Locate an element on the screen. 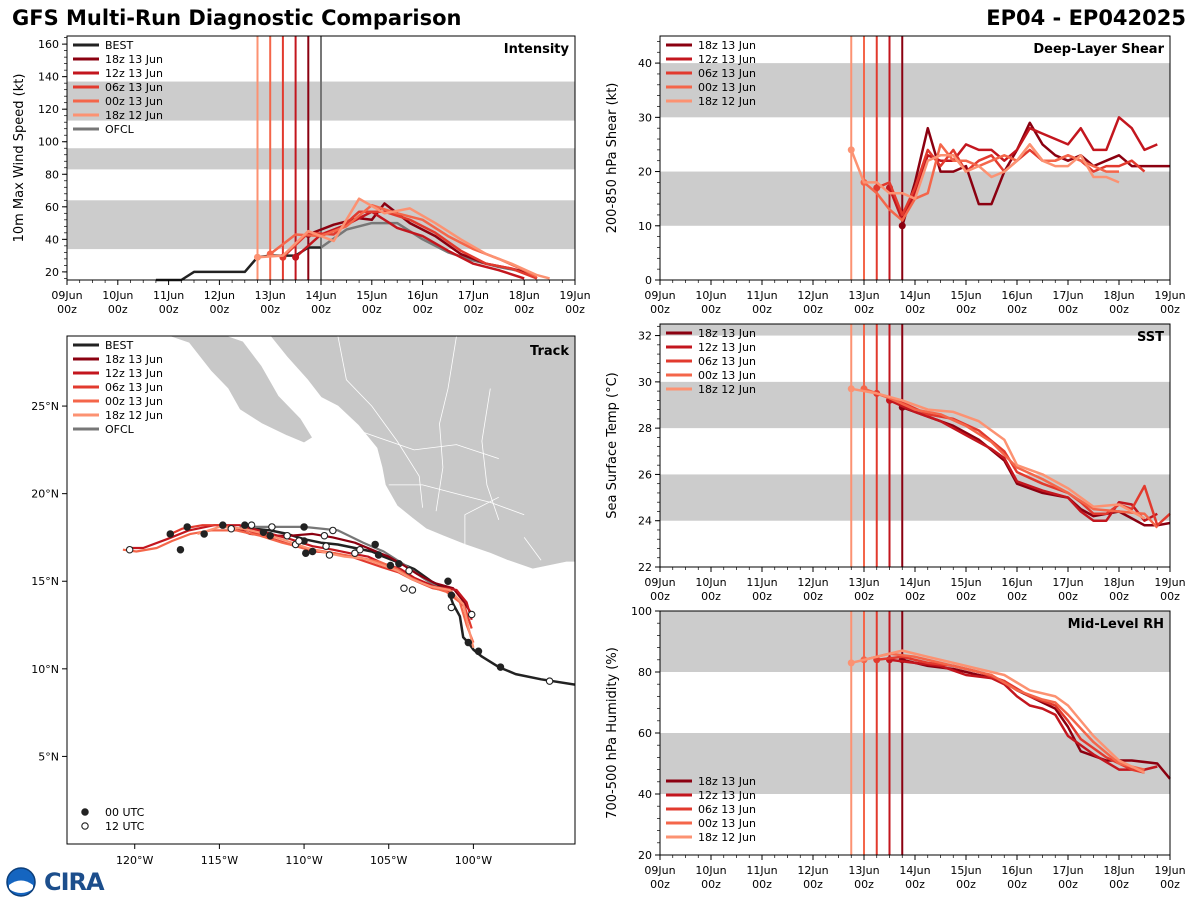 This screenshot has width=1200, height=902. y-tick-label: 120 is located at coordinates (48, 109).